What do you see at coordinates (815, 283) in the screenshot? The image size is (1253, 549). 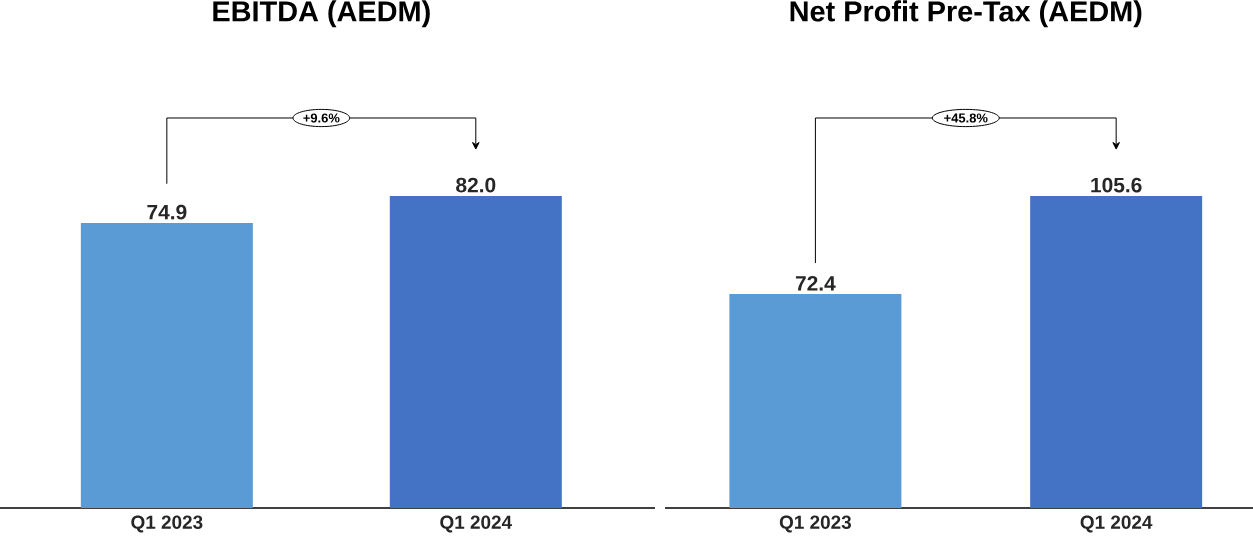 I see `data-label: 72.4` at bounding box center [815, 283].